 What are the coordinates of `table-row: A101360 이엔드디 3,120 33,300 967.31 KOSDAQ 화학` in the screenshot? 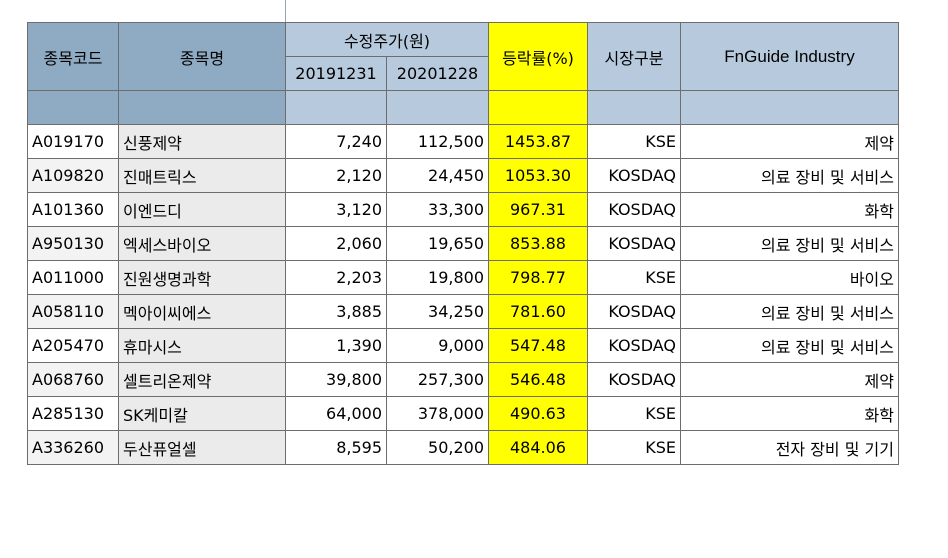 It's located at (463, 209).